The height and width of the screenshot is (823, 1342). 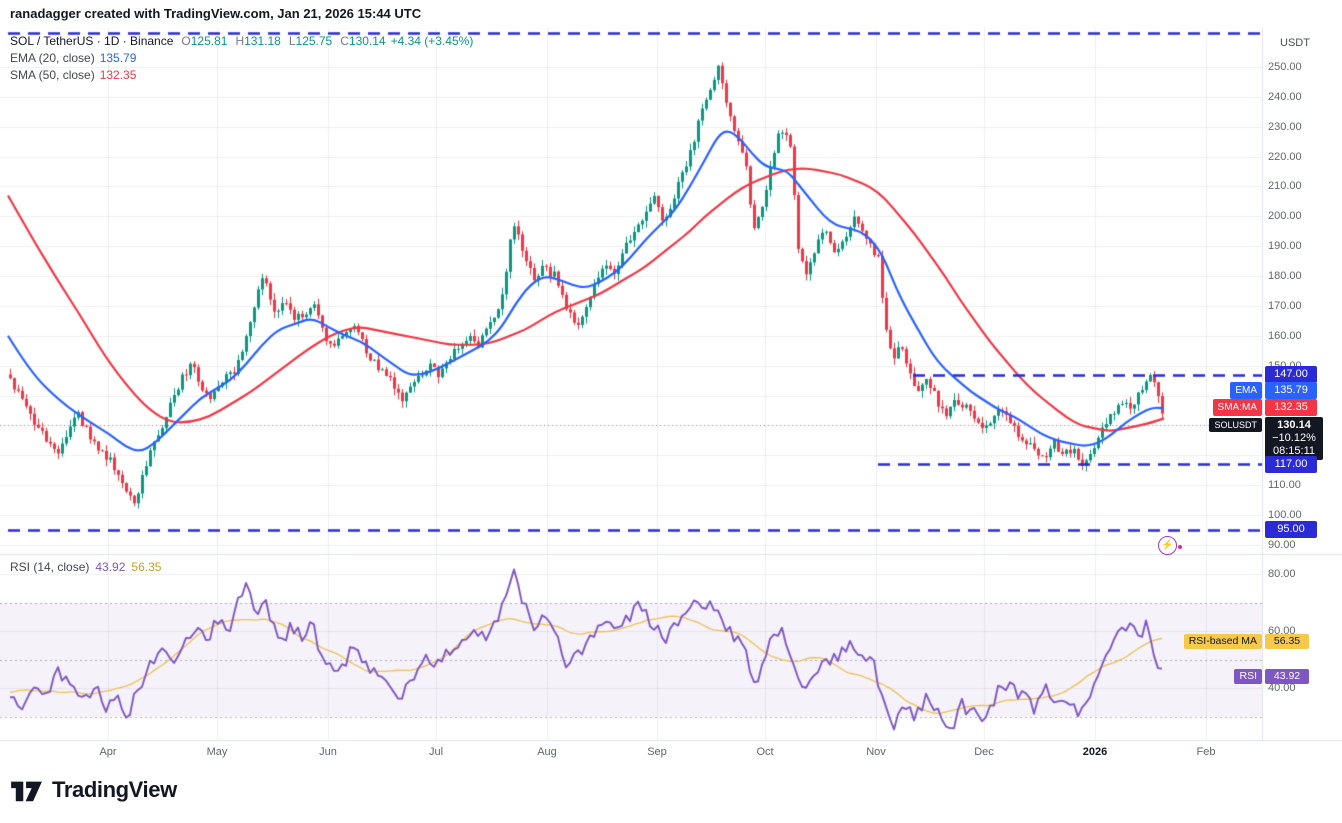 What do you see at coordinates (52, 57) in the screenshot?
I see `ema-indicator-name: EMA (20, close)` at bounding box center [52, 57].